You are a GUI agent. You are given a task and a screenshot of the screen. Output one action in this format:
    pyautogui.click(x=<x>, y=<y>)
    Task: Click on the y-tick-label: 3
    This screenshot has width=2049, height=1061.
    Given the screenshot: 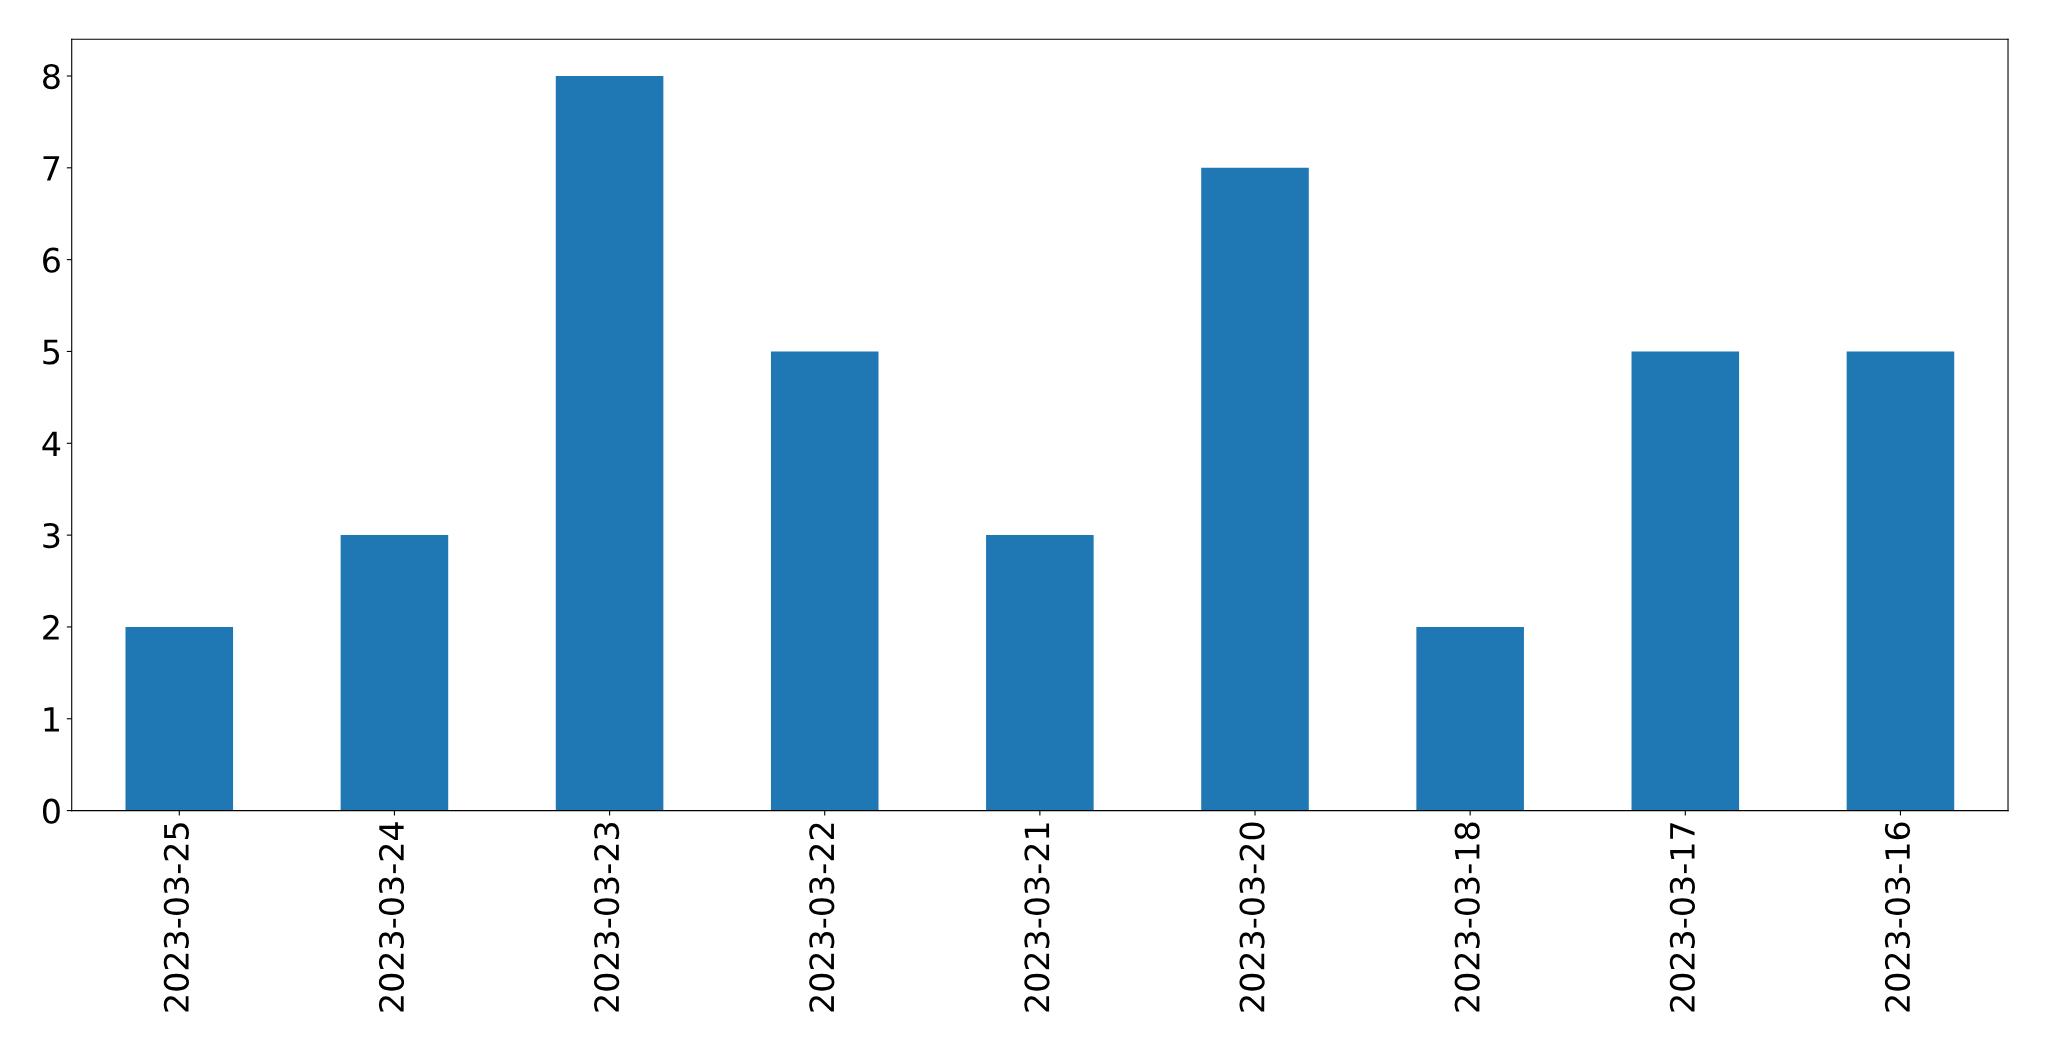 What is the action you would take?
    pyautogui.click(x=51, y=536)
    